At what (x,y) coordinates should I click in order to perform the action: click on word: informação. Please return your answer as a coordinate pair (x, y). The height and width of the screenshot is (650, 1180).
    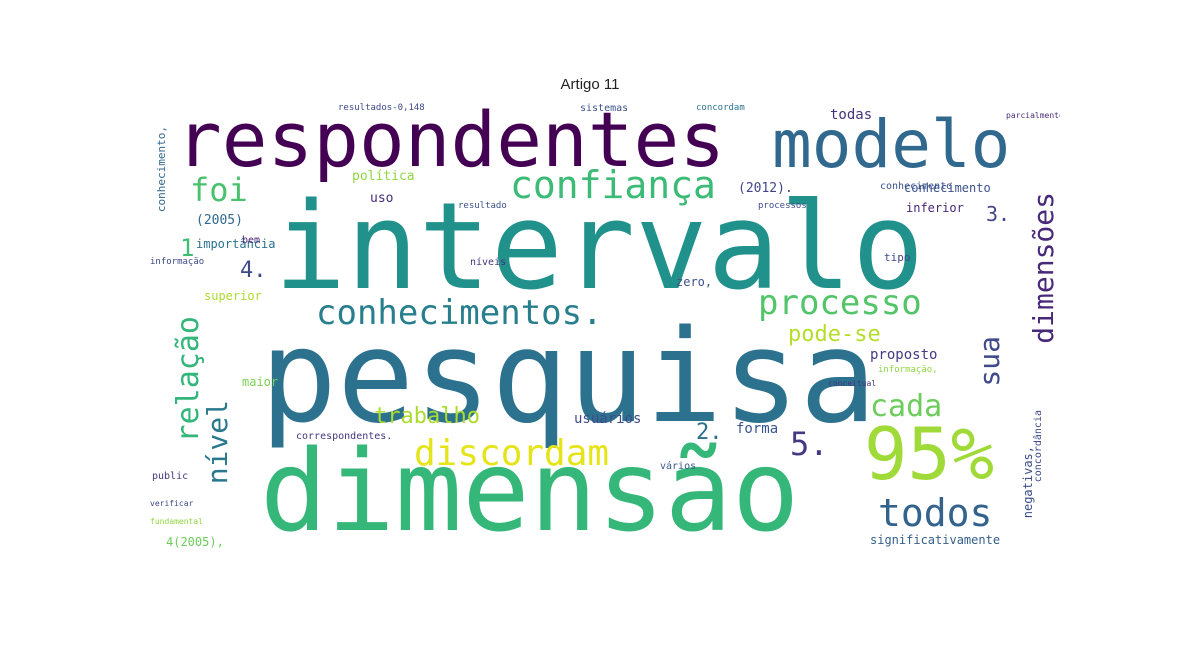
    Looking at the image, I should click on (177, 262).